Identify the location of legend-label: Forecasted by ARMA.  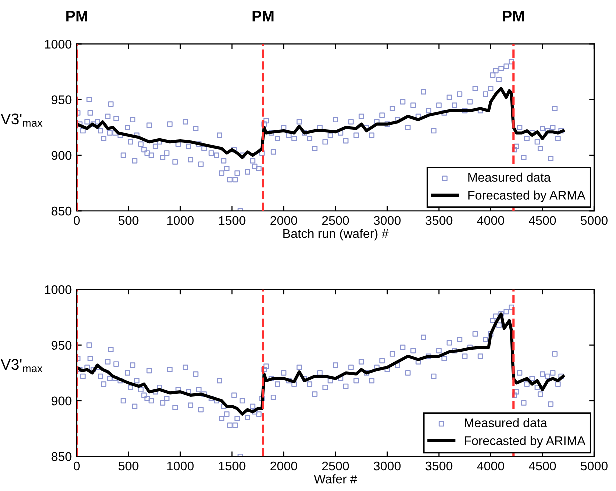
(527, 196).